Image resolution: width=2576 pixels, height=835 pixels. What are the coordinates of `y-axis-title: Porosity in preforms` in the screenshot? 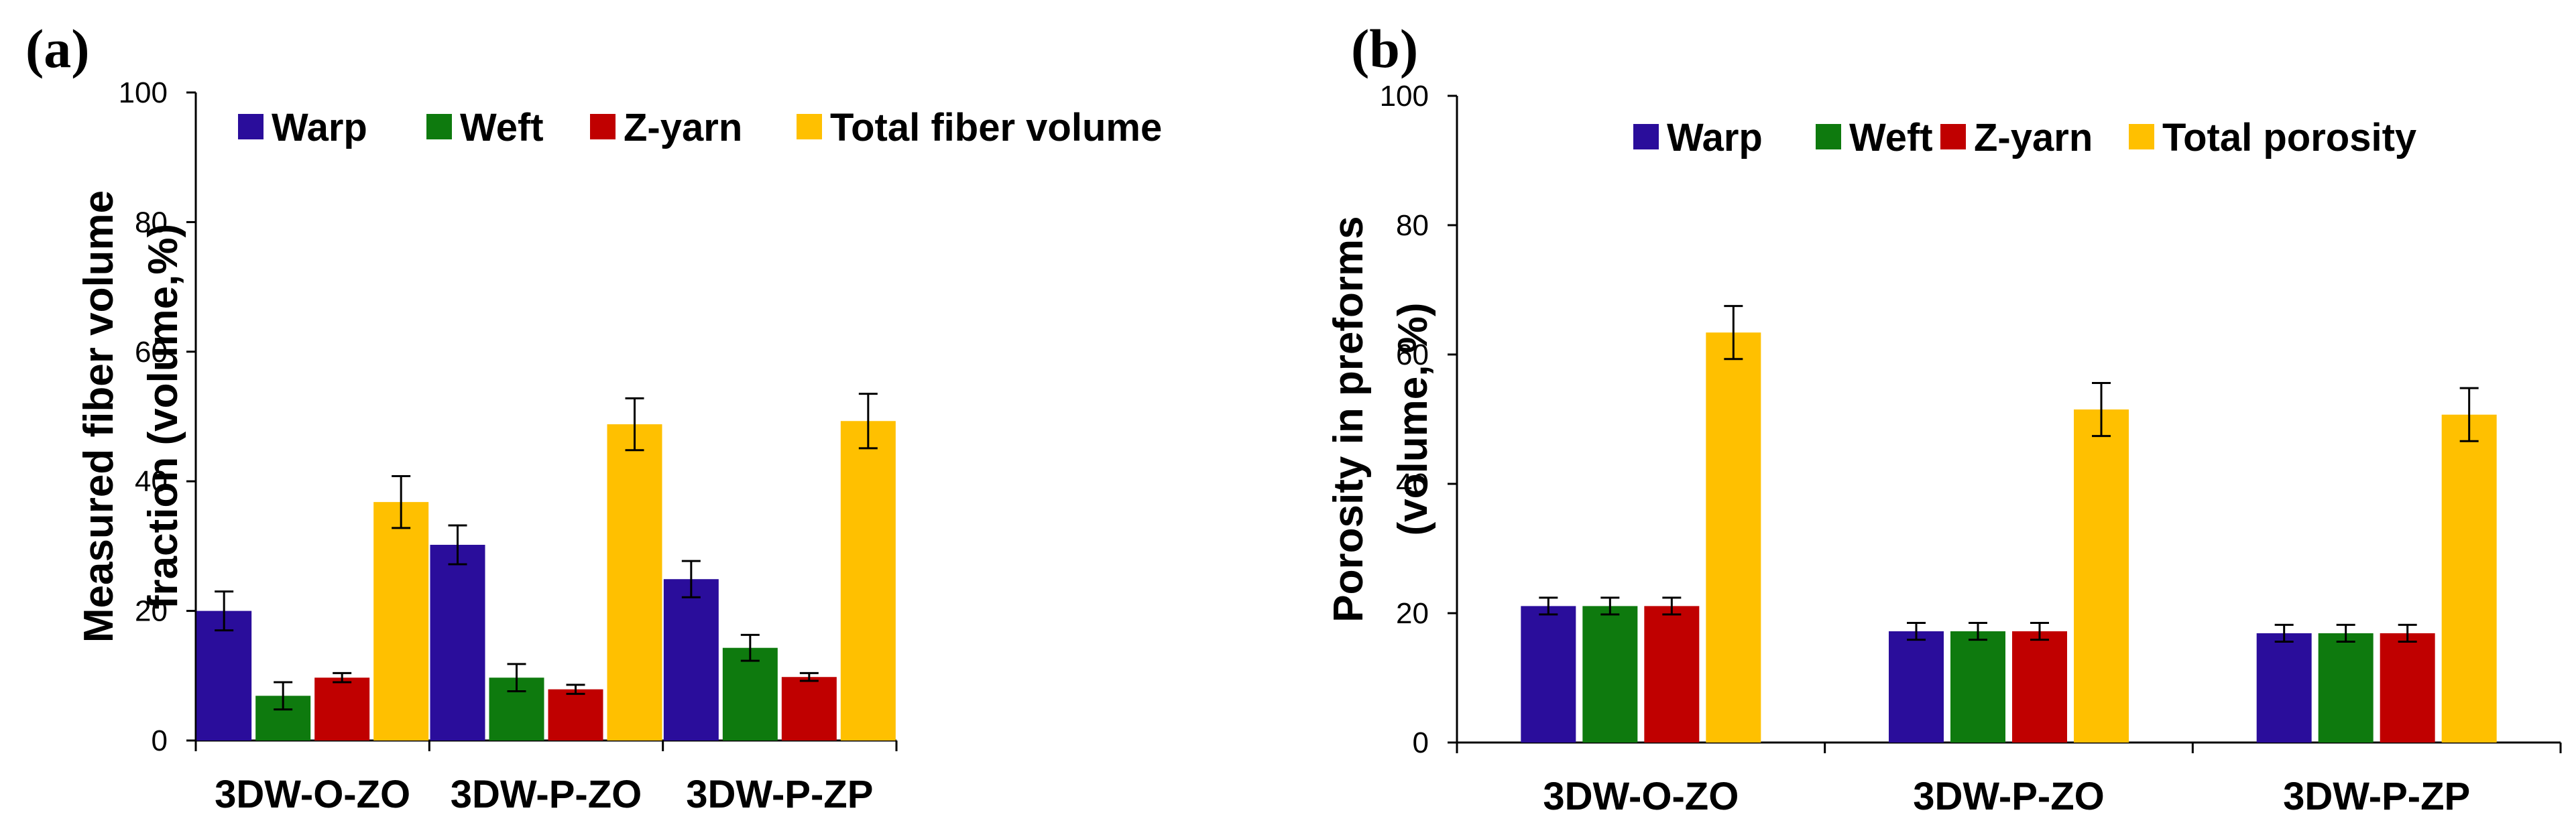 It's located at (1349, 419).